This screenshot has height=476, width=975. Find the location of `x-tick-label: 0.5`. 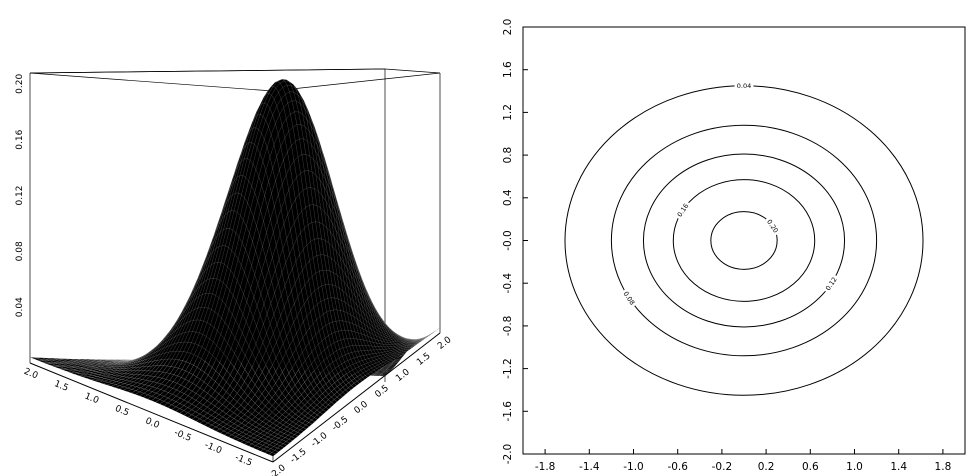

x-tick-label: 0.5 is located at coordinates (121, 411).